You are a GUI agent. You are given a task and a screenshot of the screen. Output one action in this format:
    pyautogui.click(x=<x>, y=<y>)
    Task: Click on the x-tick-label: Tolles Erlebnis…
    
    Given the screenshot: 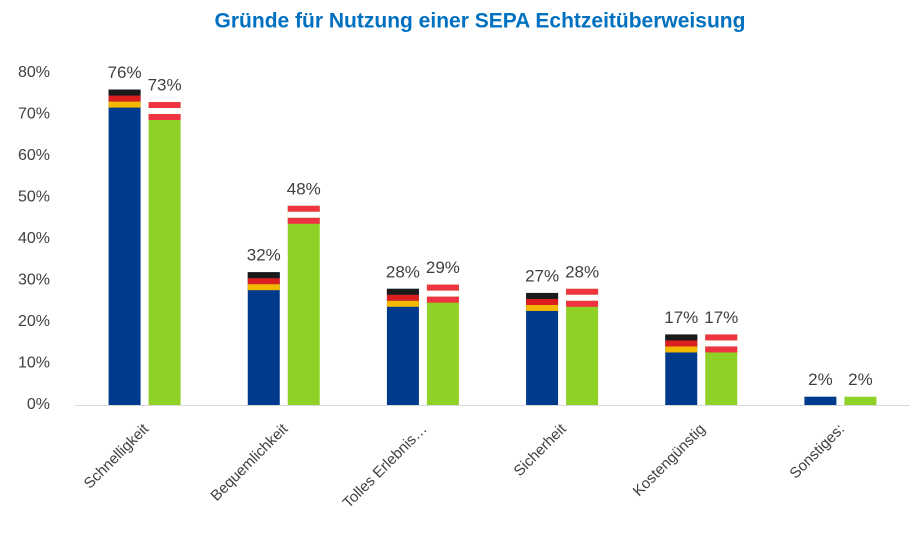 What is the action you would take?
    pyautogui.click(x=385, y=466)
    